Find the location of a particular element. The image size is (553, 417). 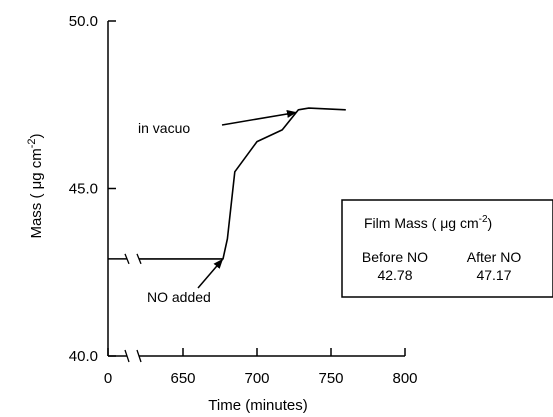

table-header-after: After NO is located at coordinates (494, 257).